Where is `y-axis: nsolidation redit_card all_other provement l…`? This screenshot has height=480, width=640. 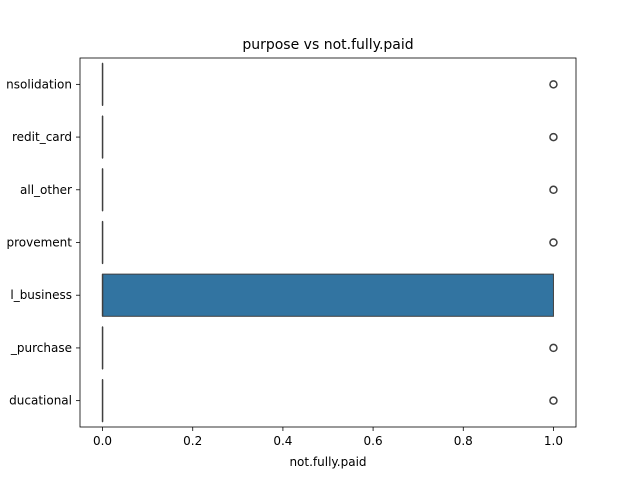
y-axis: nsolidation redit_card all_other provement l… is located at coordinates (43, 242).